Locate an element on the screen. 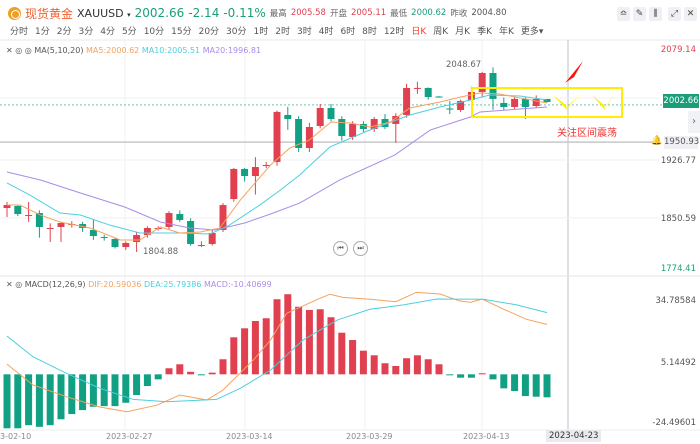 The width and height of the screenshot is (700, 444). open-value: 2005.11 is located at coordinates (368, 13).